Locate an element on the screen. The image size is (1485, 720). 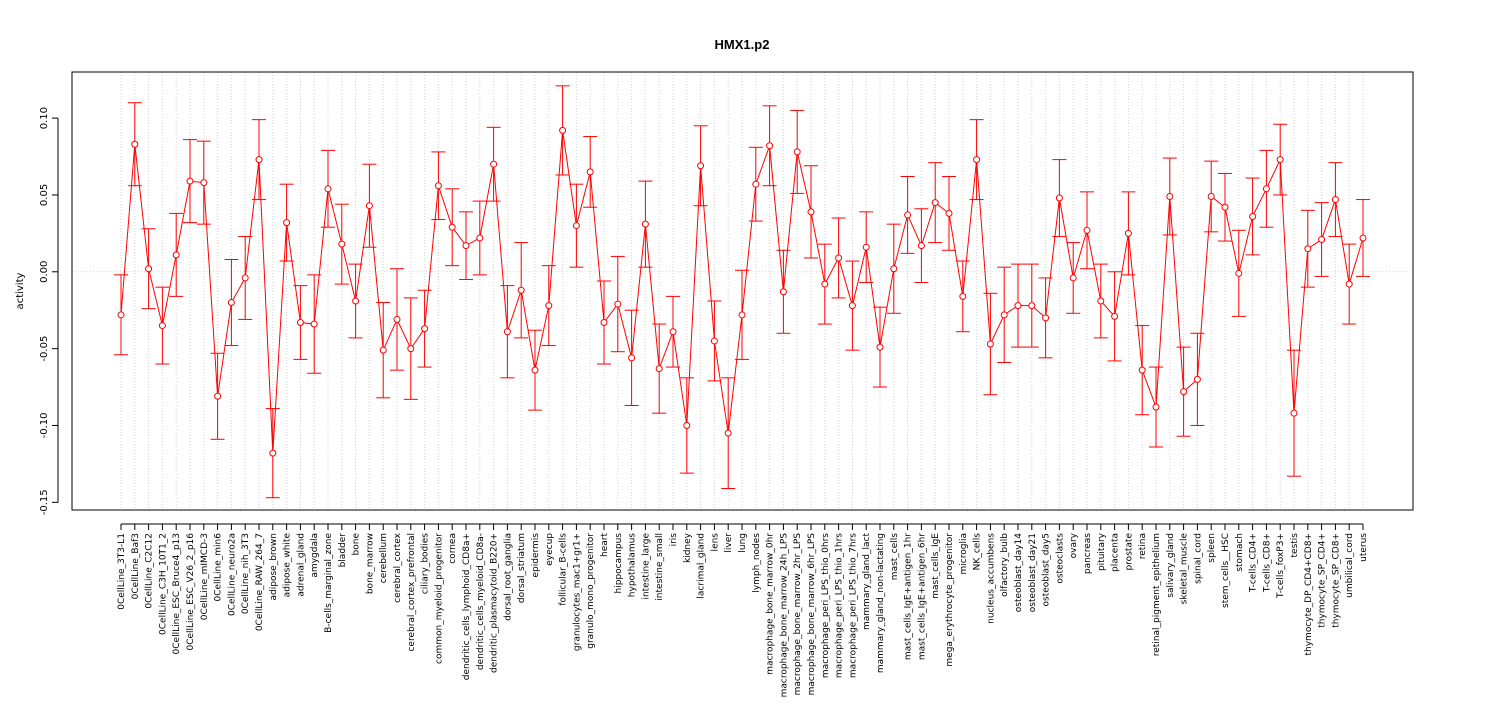
x-tick-label: macrophage_peri_LPS_thio_7hrs is located at coordinates (853, 605).